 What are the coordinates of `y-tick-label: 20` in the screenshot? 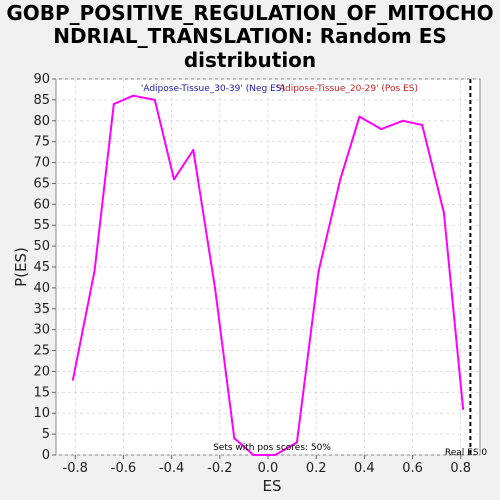 It's located at (41, 371).